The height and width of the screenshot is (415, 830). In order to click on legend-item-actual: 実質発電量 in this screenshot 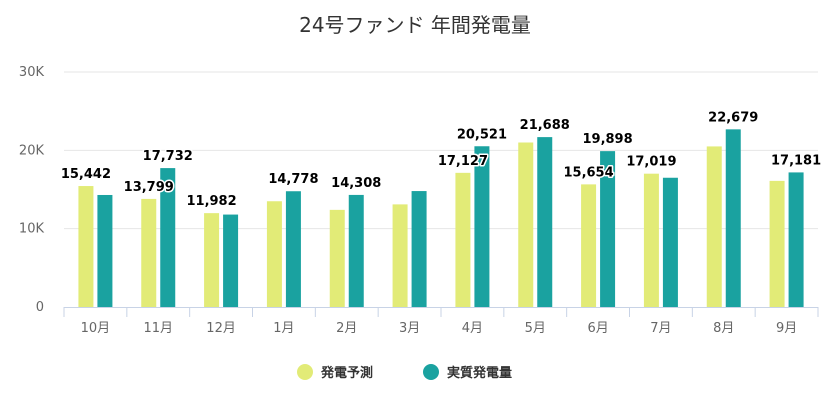, I will do `click(467, 372)`.